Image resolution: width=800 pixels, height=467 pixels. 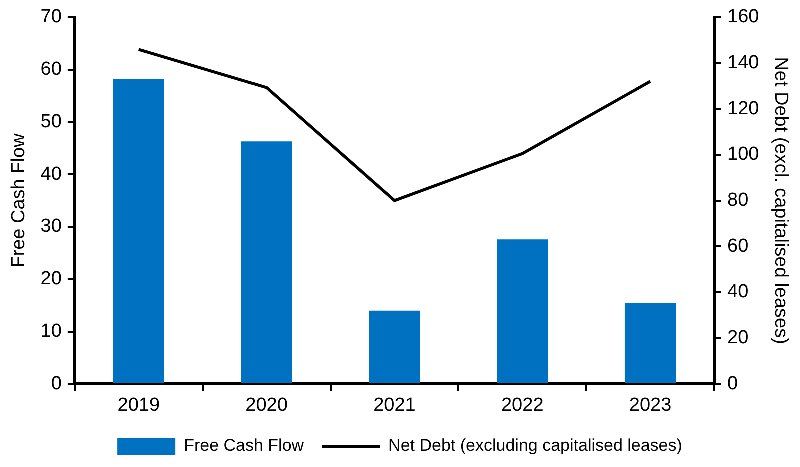 What do you see at coordinates (19, 200) in the screenshot?
I see `y-axis-title: Free Cash Flow` at bounding box center [19, 200].